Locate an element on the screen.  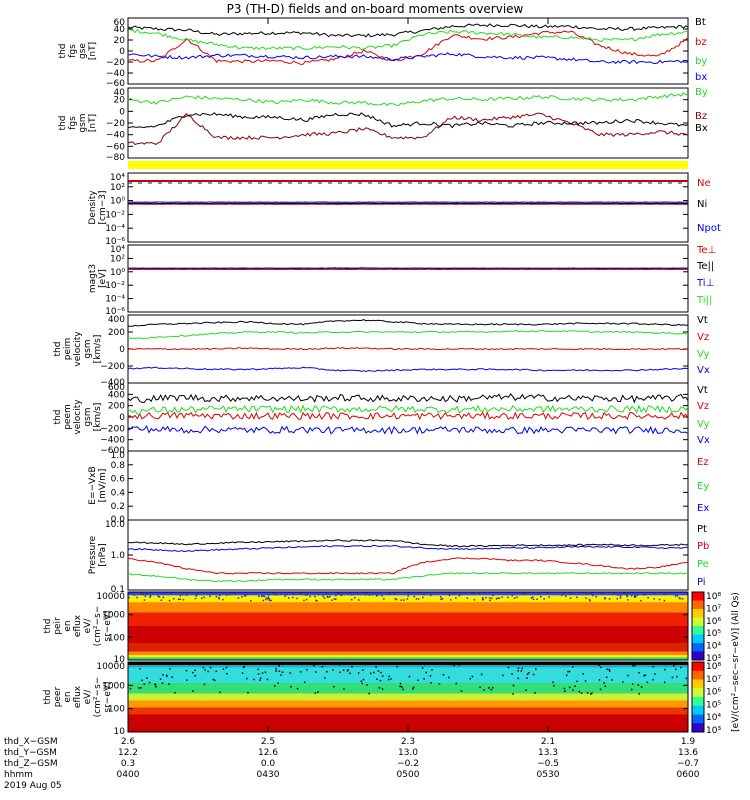
y-tick-label: −80 is located at coordinates (115, 158).